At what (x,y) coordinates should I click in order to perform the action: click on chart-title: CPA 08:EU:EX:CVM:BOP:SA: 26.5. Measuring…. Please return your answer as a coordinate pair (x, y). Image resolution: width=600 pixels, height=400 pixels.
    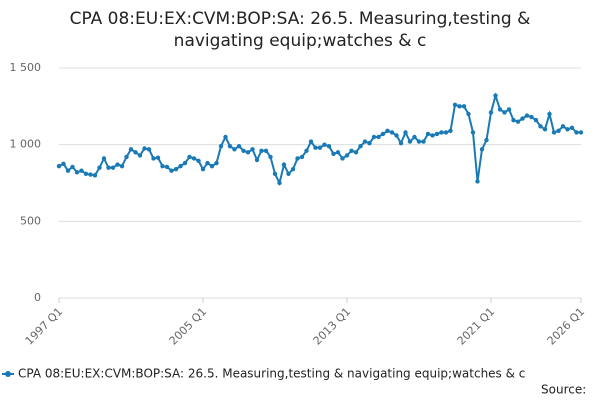
    Looking at the image, I should click on (300, 30).